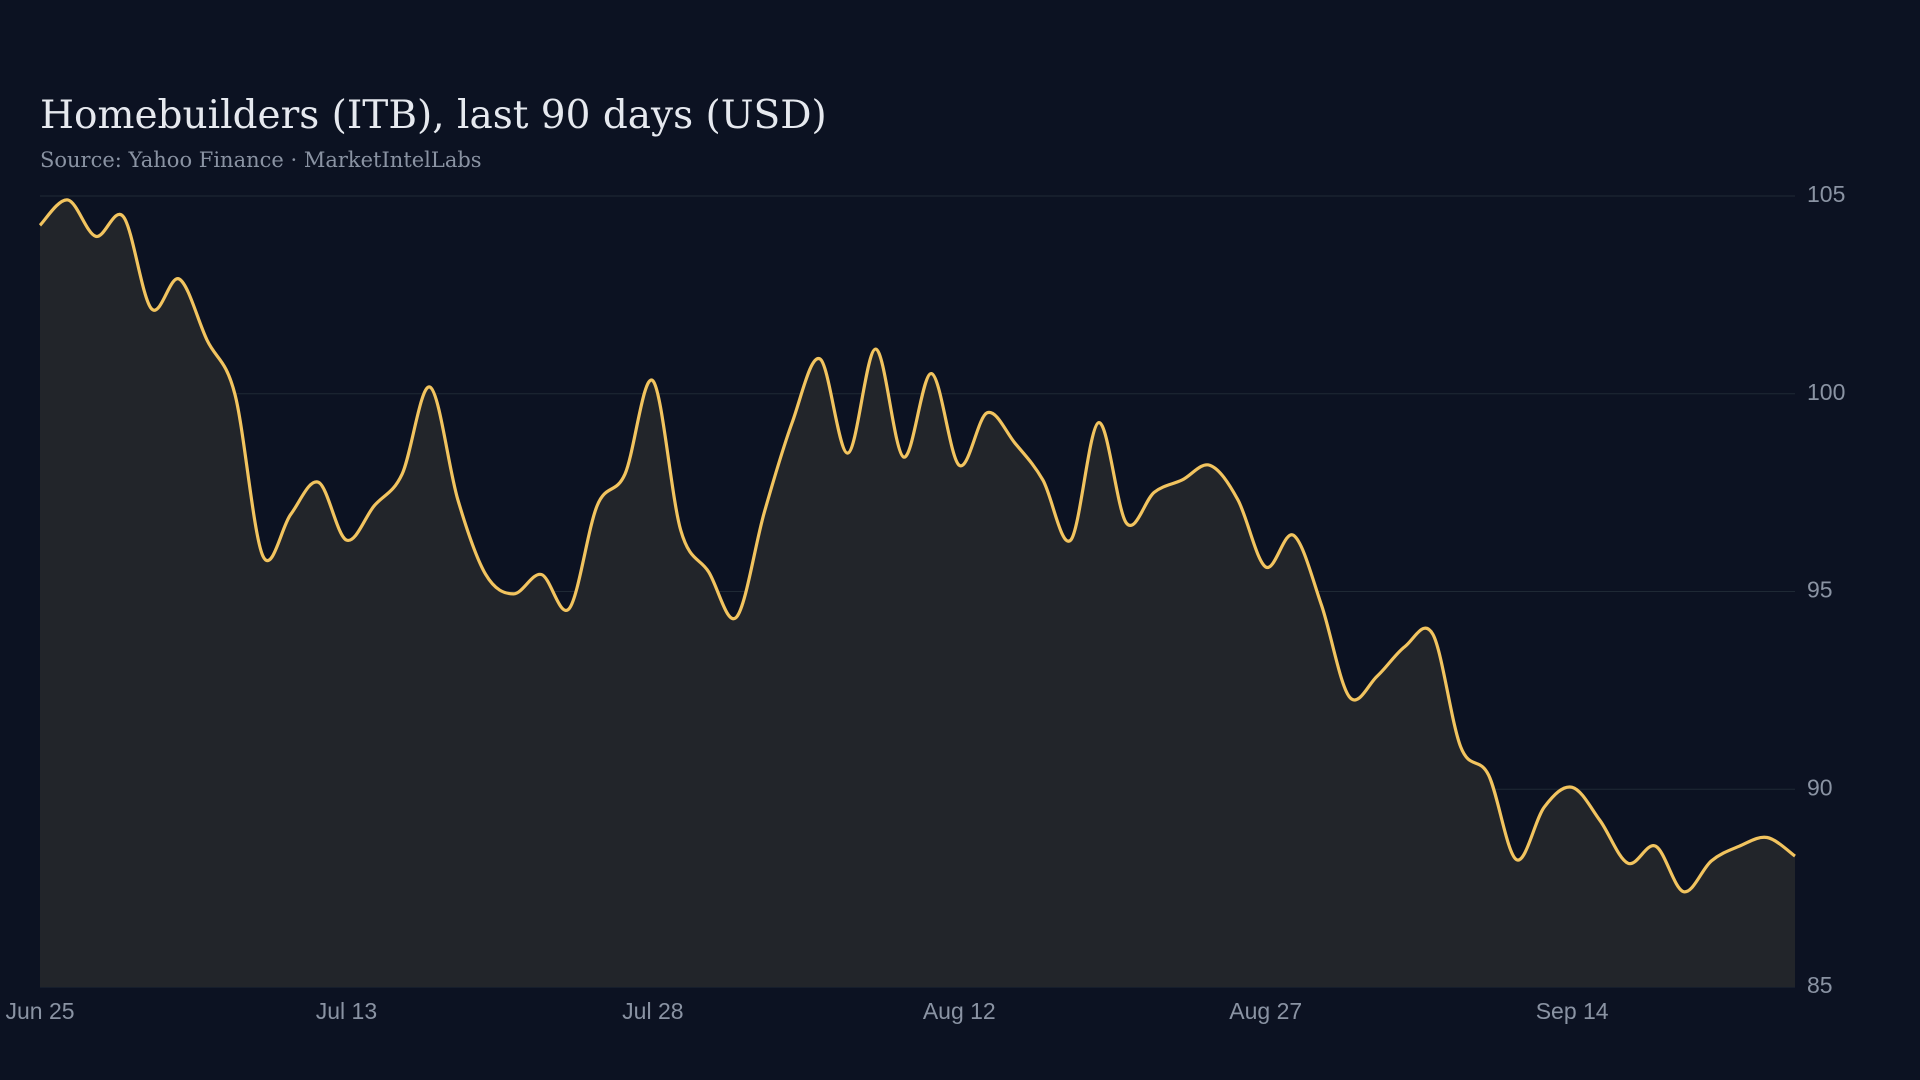  Describe the element at coordinates (39, 1011) in the screenshot. I see `x-tick-label: Jun 25` at that location.